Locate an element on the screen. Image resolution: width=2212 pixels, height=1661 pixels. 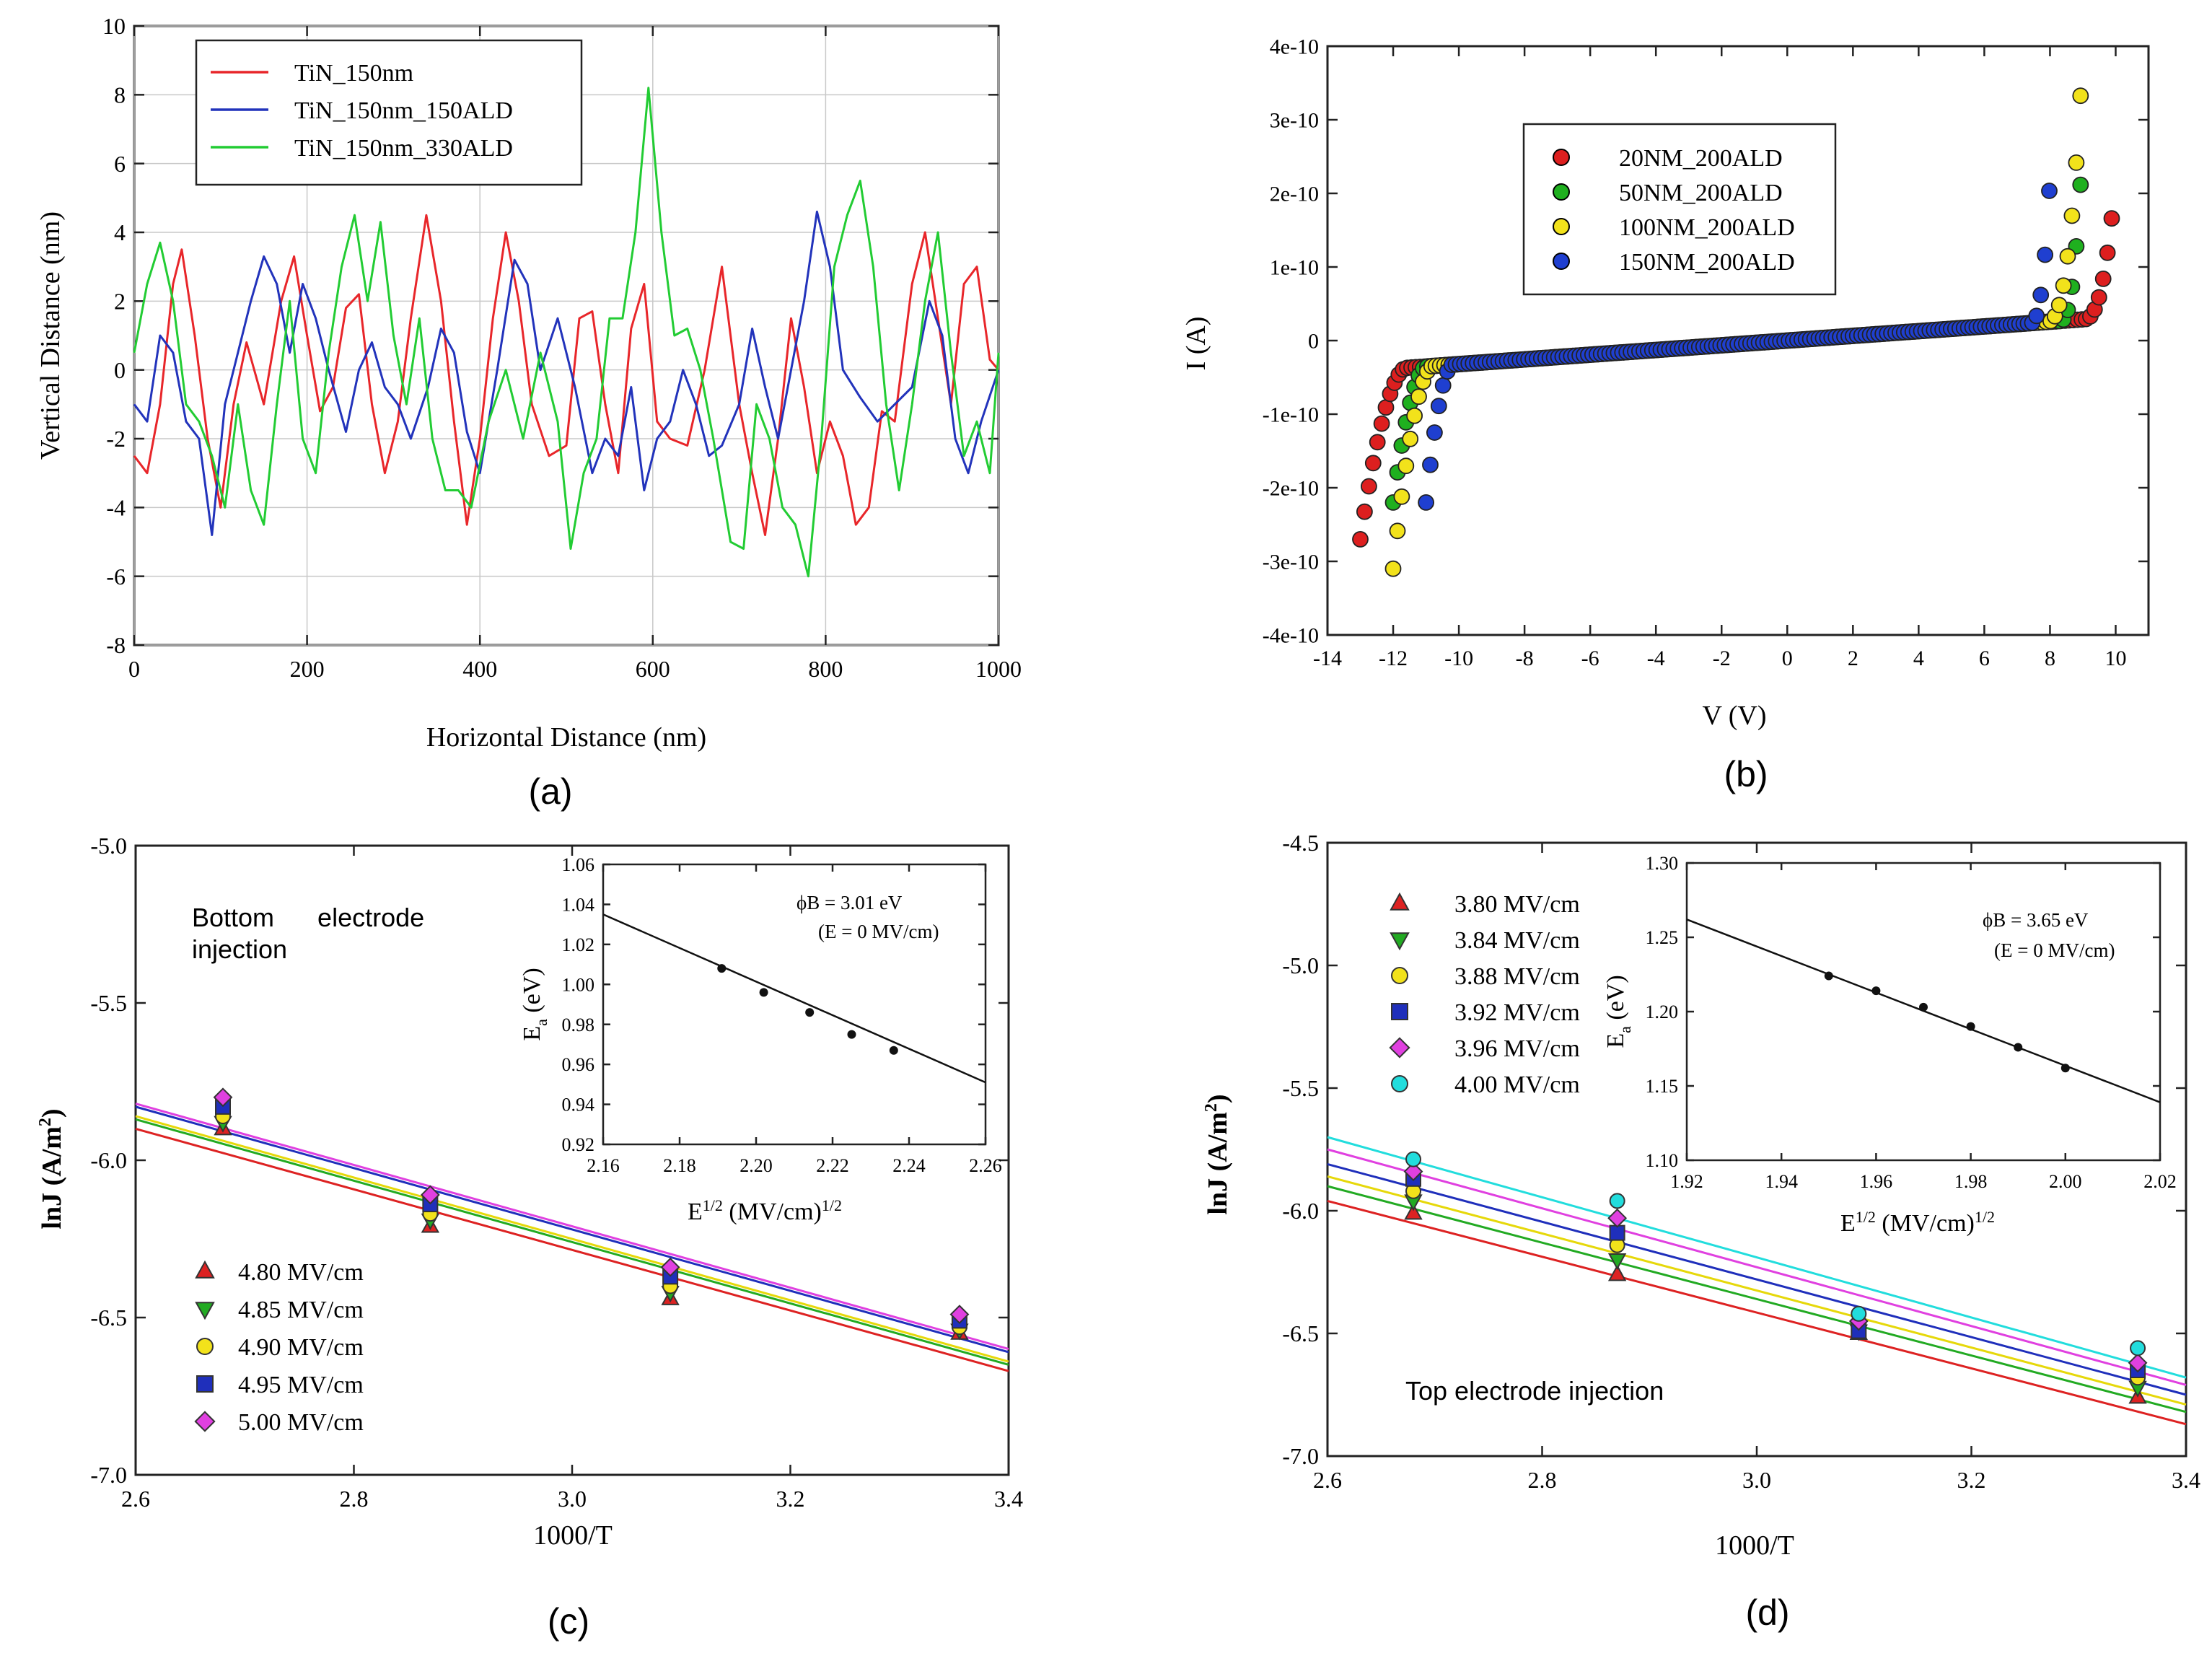
panel-c-points is located at coordinates (591, 1214).